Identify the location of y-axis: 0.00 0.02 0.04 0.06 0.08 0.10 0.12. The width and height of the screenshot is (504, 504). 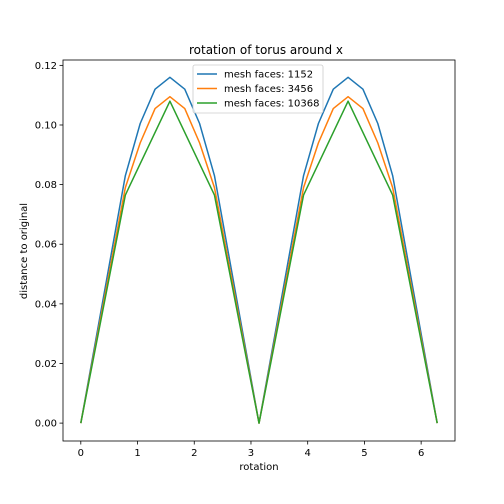
(49, 245).